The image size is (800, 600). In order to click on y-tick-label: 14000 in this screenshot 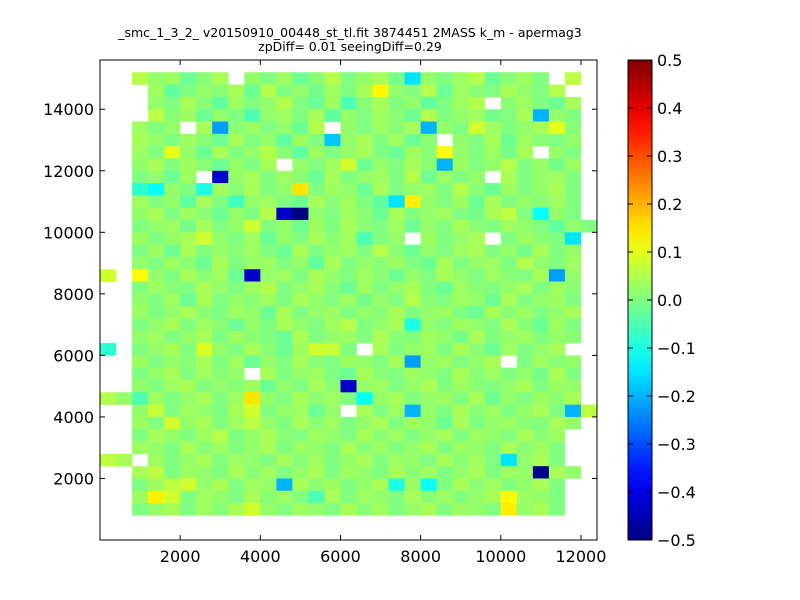, I will do `click(68, 109)`.